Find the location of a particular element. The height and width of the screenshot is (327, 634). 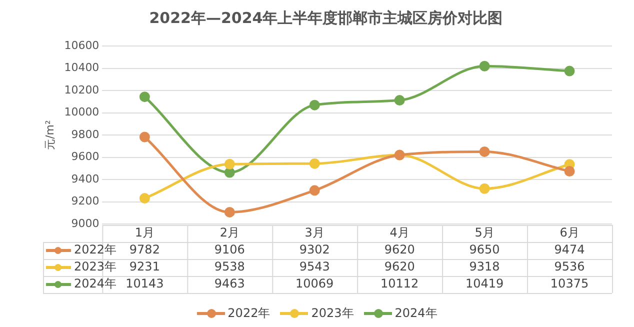

data-label: 10069 is located at coordinates (315, 283).